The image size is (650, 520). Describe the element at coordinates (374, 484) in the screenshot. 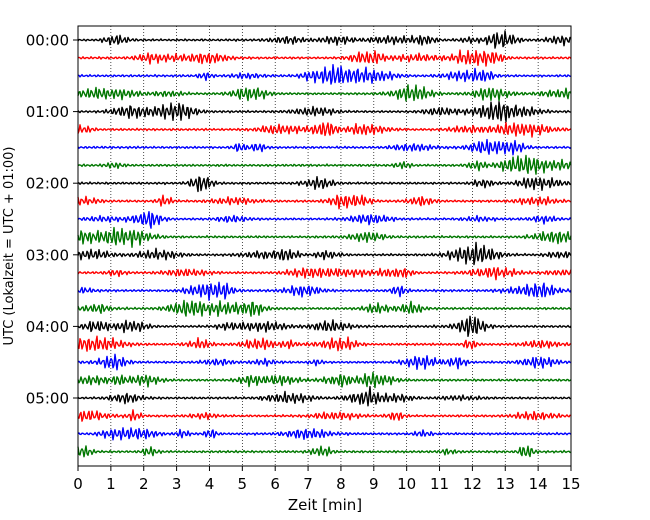

I see `x-tick-label: 9` at that location.